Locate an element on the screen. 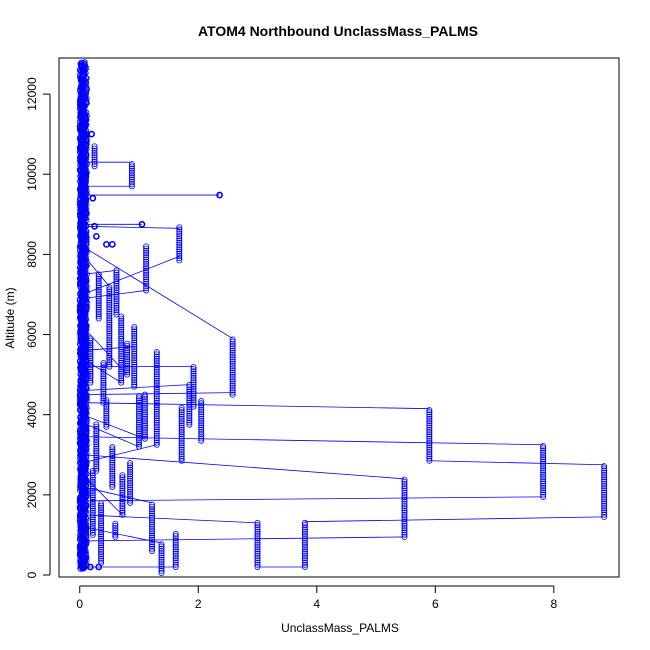  y-tick-label: 8000 is located at coordinates (32, 254).